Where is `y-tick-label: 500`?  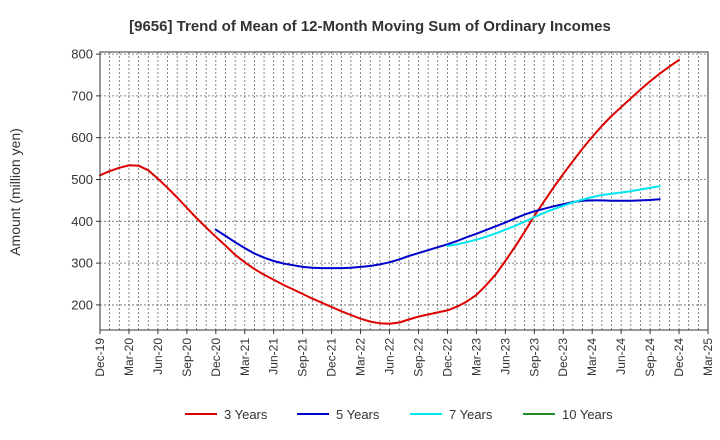
y-tick-label: 500 is located at coordinates (82, 179).